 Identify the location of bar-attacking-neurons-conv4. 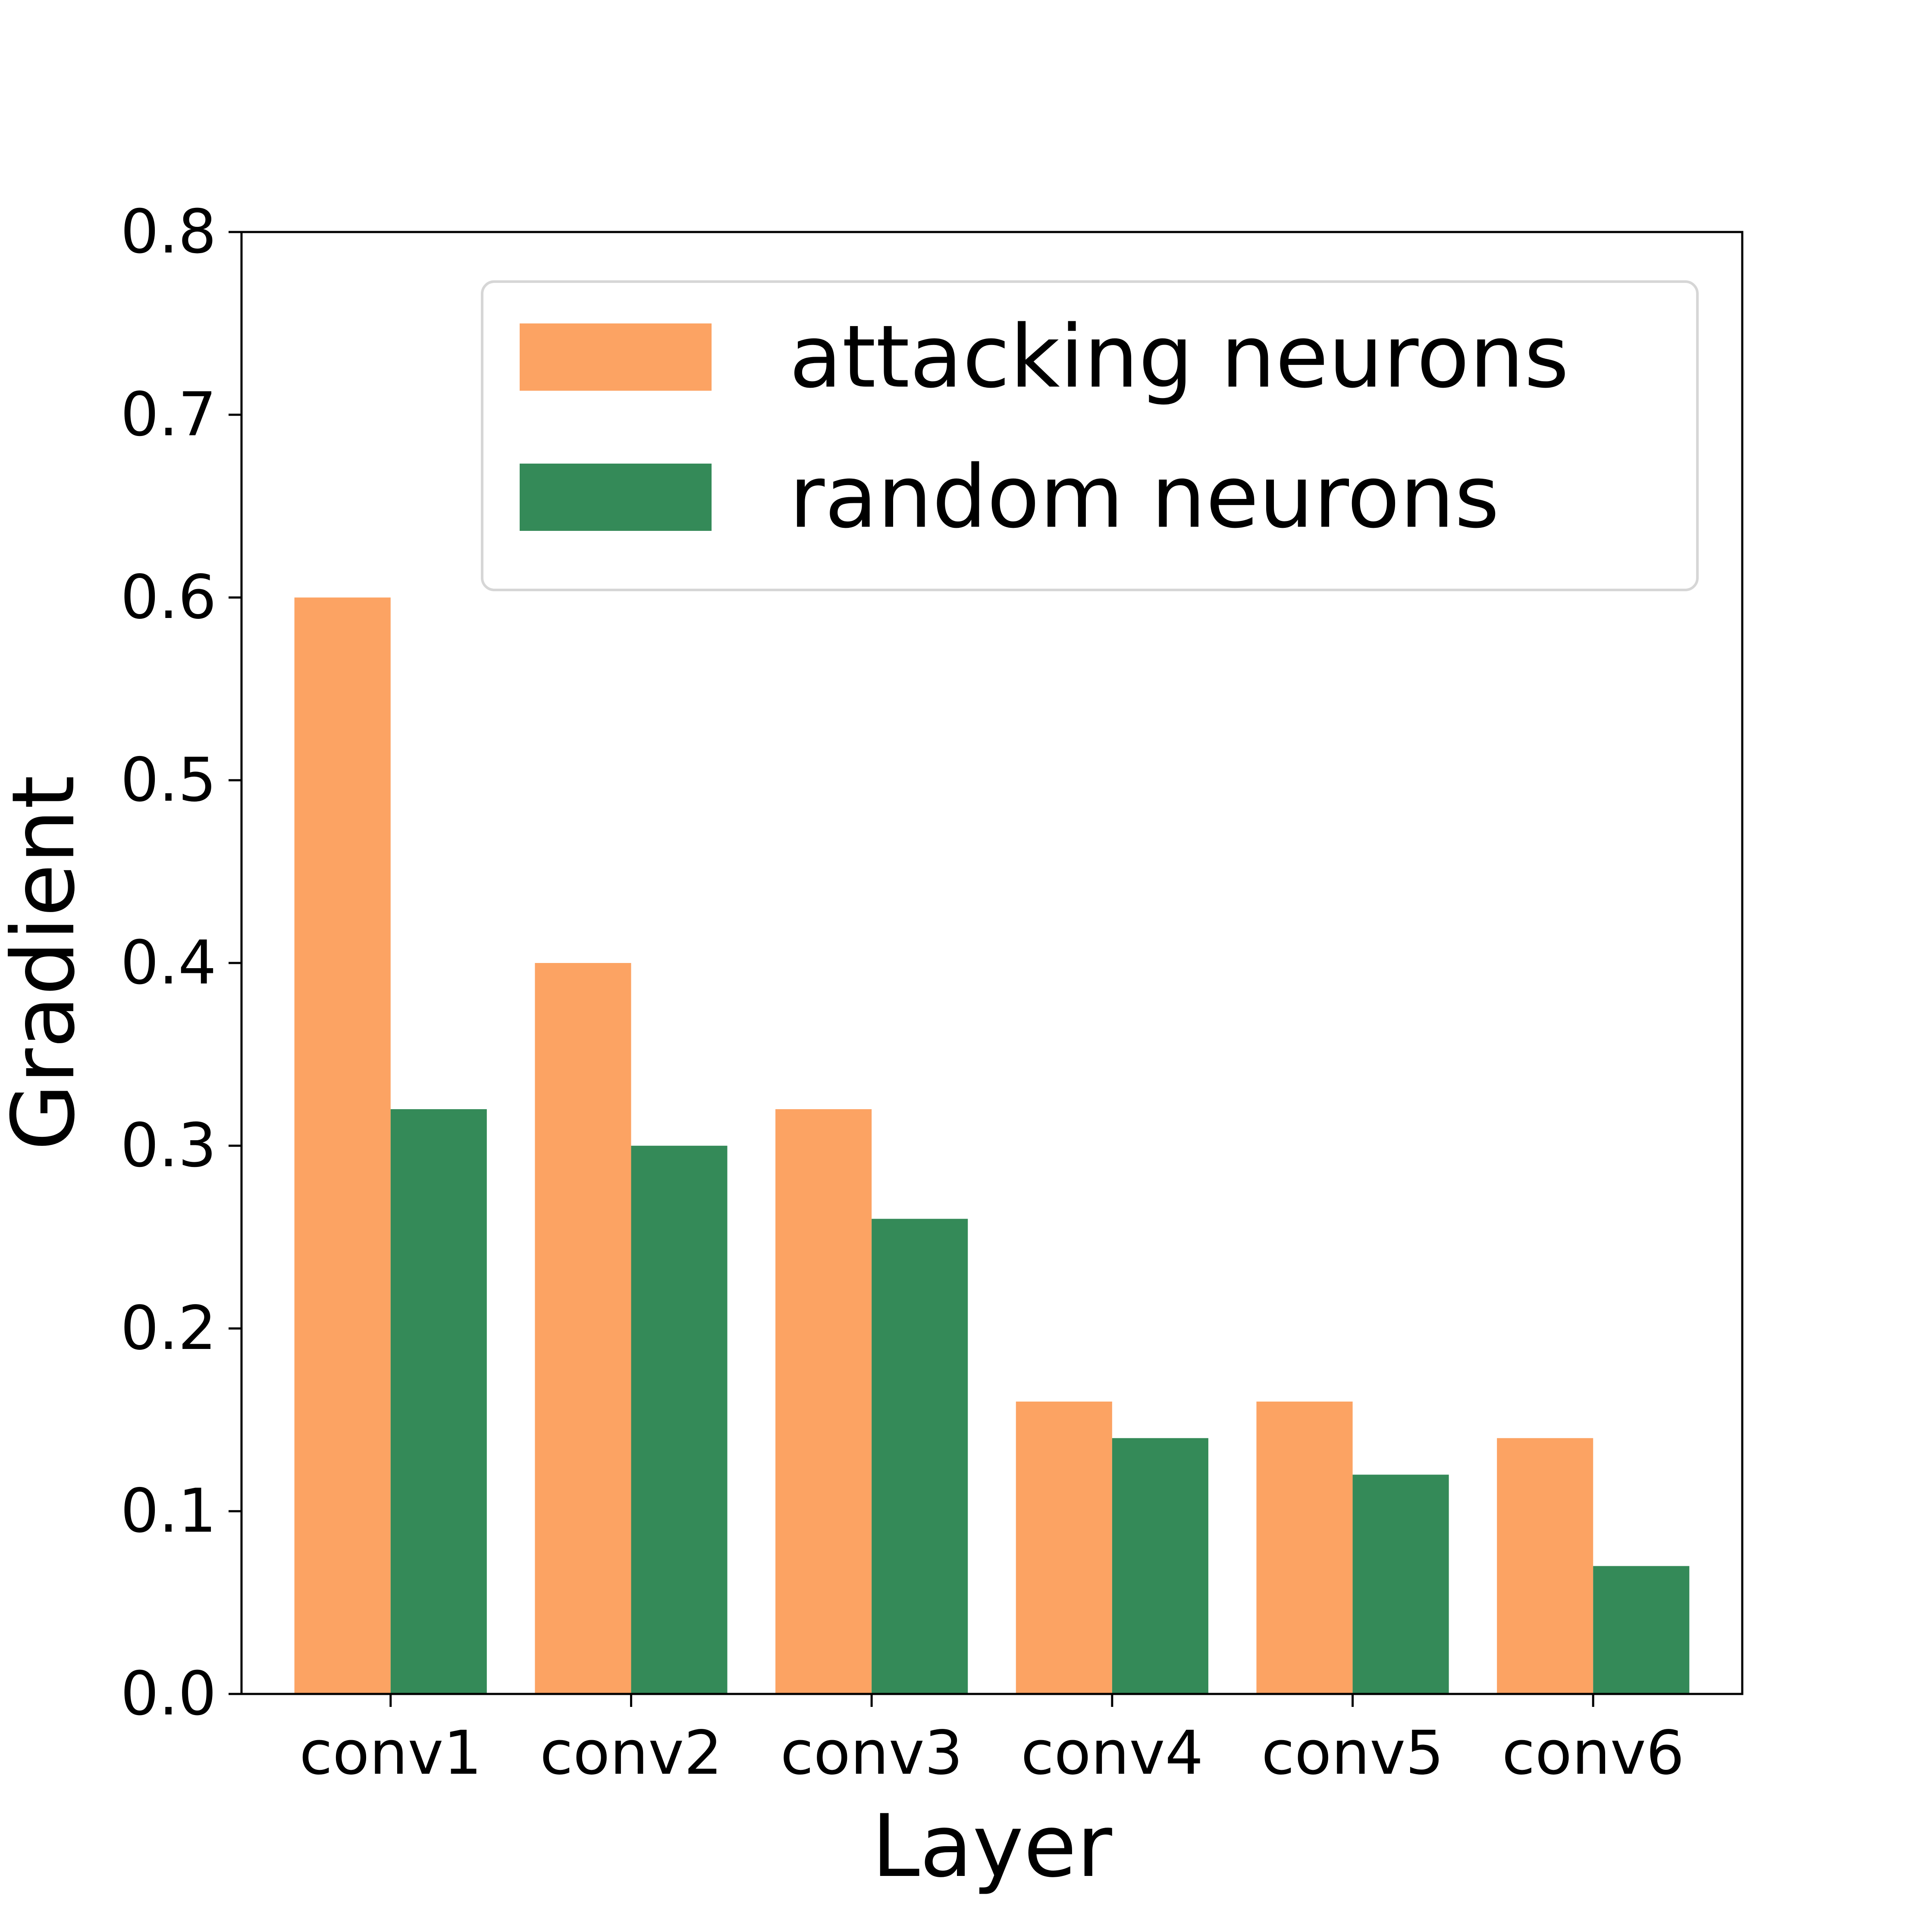
(1064, 1548).